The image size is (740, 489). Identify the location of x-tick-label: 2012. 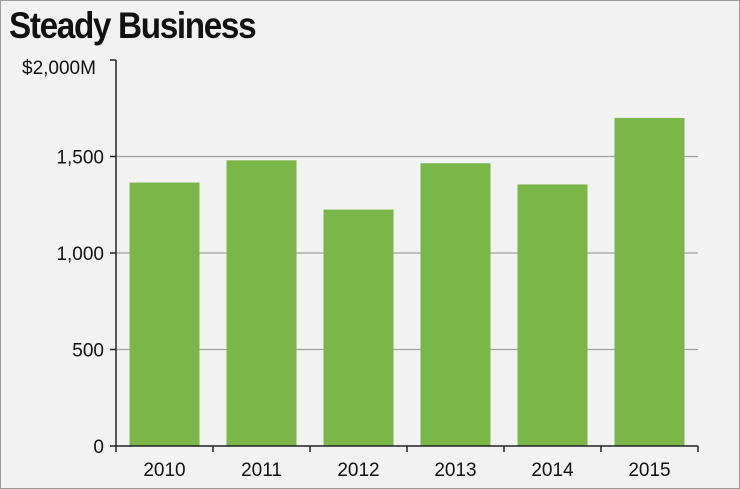
(358, 470).